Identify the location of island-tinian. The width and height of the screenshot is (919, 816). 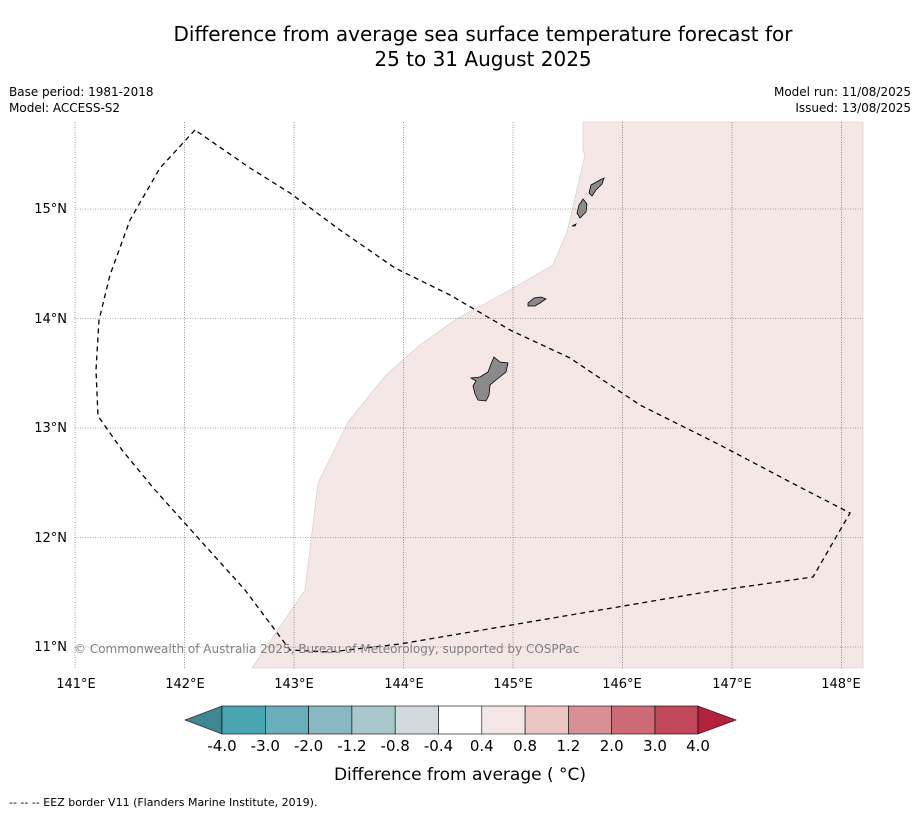
(582, 208).